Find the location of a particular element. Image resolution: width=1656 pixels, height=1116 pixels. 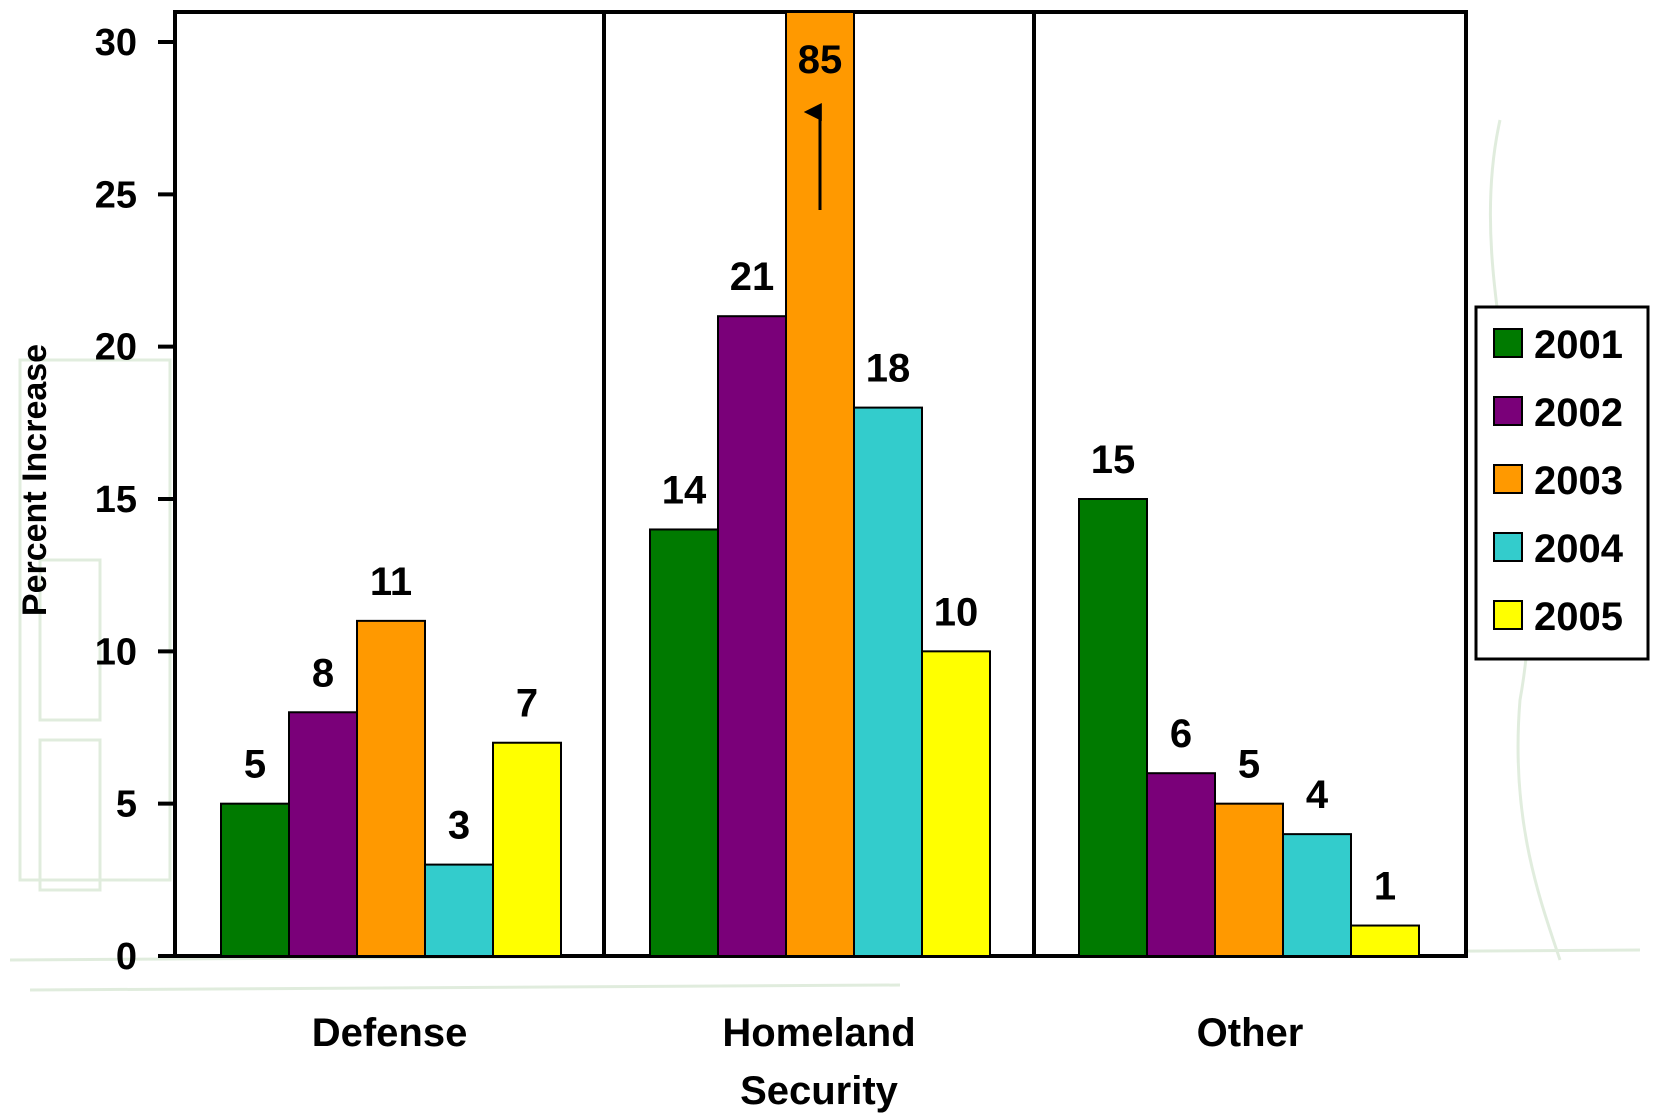

data-label: 21 is located at coordinates (752, 277).